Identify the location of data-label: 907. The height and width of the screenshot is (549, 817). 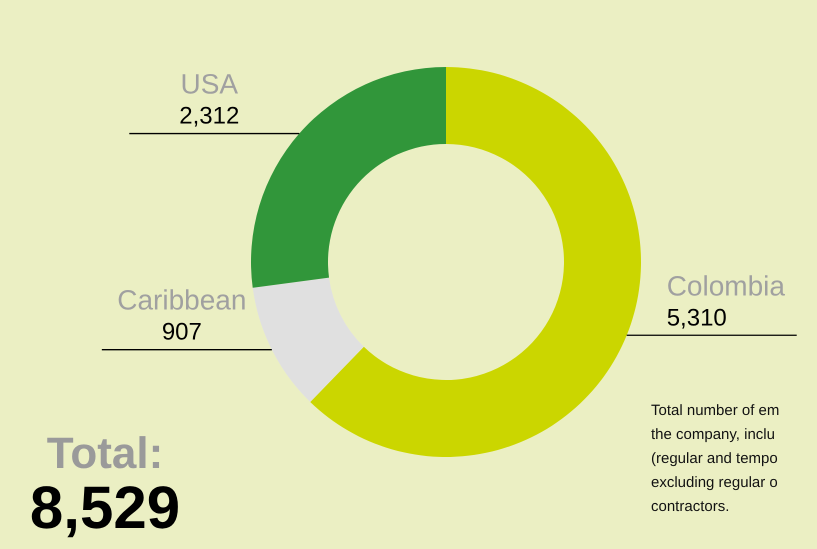
(182, 332).